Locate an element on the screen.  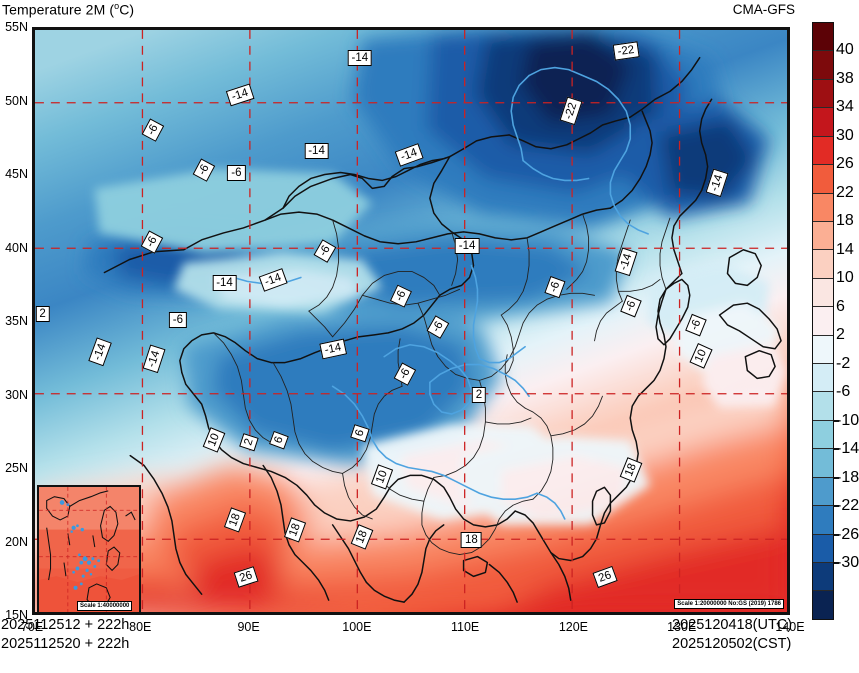
lon-tick-70e: 70E is located at coordinates (32, 627).